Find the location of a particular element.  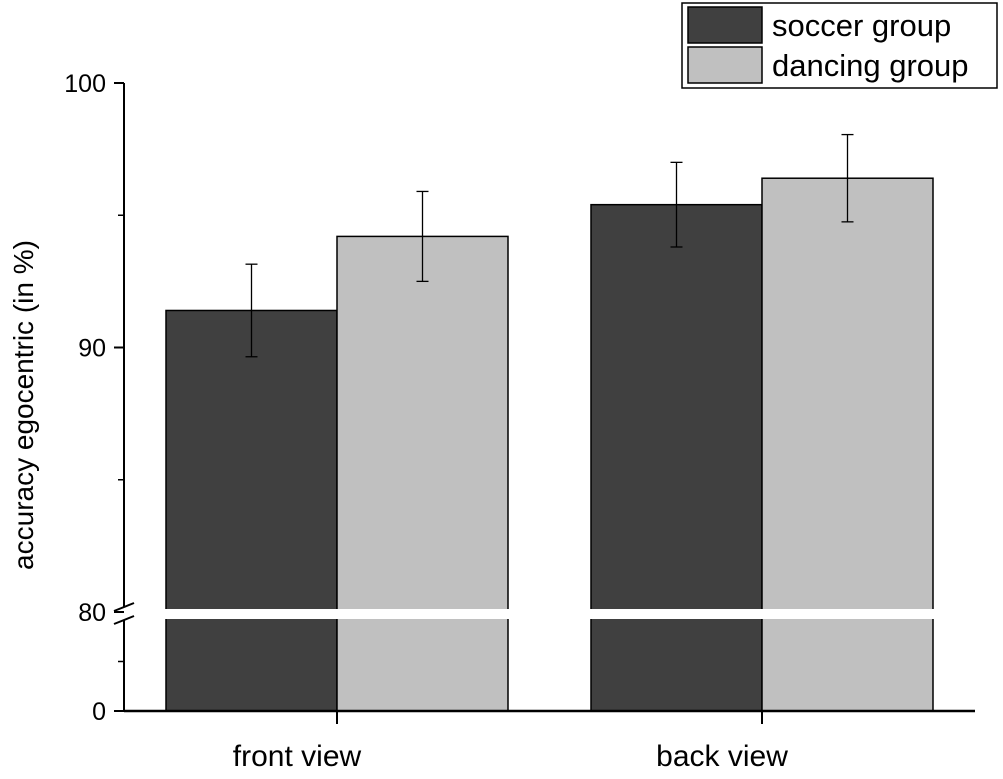

error-bar-soccer-group-back-view is located at coordinates (676, 204).